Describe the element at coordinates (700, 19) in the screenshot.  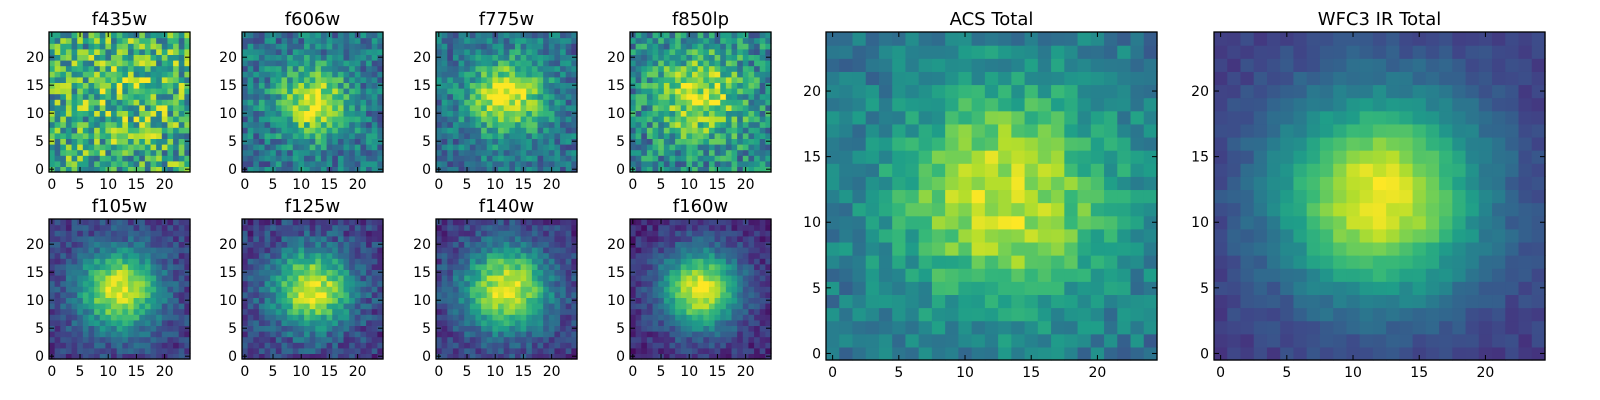
I see `panel-title: f850lp` at that location.